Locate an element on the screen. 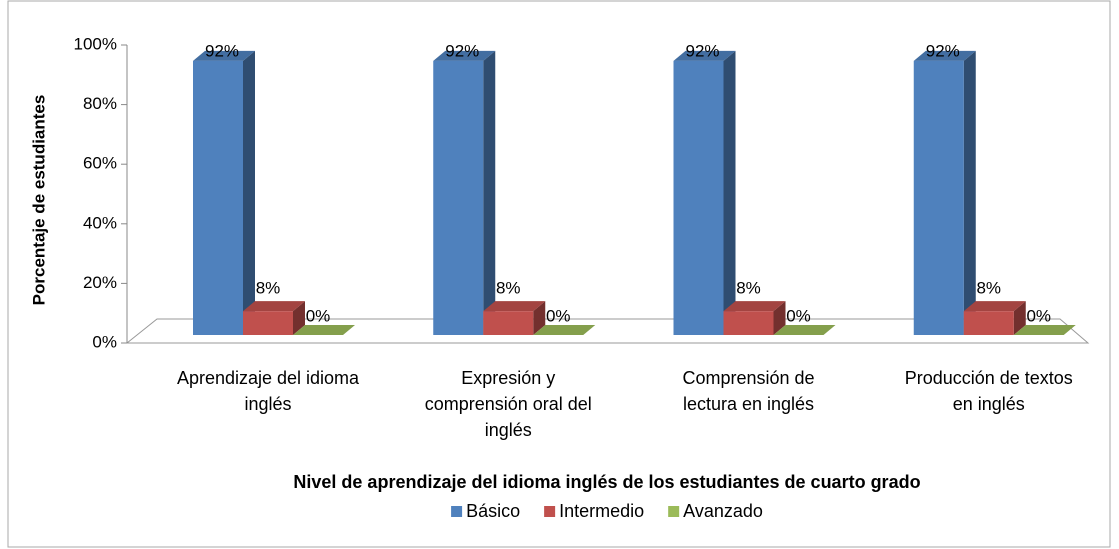 This screenshot has height=549, width=1119. legend-label: Intermedio is located at coordinates (601, 511).